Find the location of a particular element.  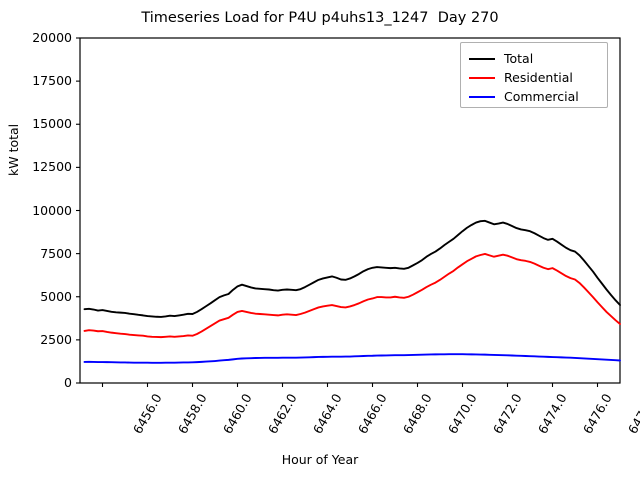

chart-legend: Total Residential Commercial is located at coordinates (534, 75).